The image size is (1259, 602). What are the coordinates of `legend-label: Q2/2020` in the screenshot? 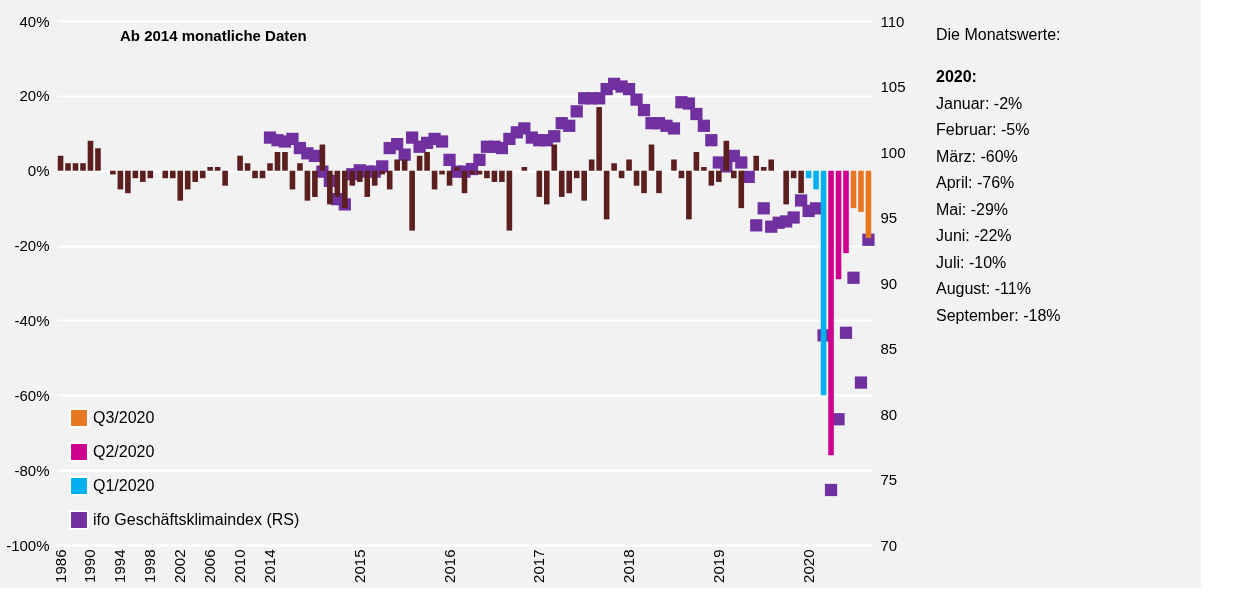 It's located at (124, 451).